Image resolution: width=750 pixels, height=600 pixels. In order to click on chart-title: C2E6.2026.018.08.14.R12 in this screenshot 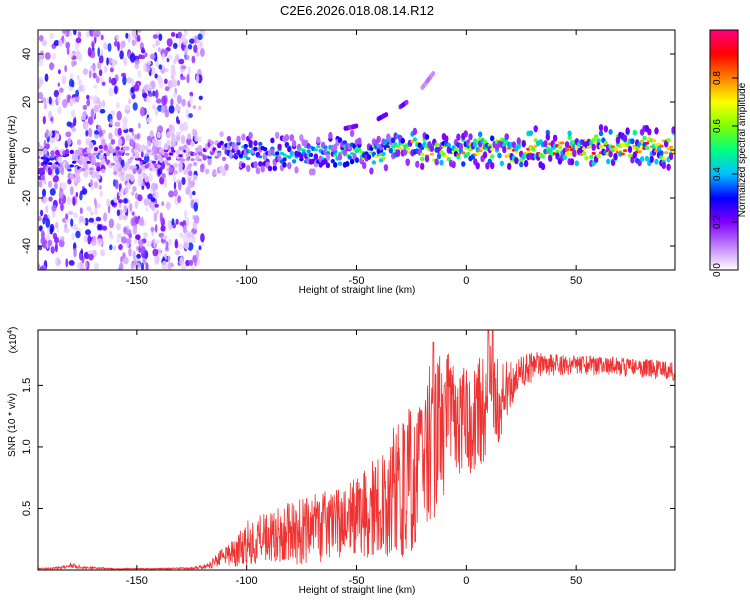, I will do `click(357, 10)`.